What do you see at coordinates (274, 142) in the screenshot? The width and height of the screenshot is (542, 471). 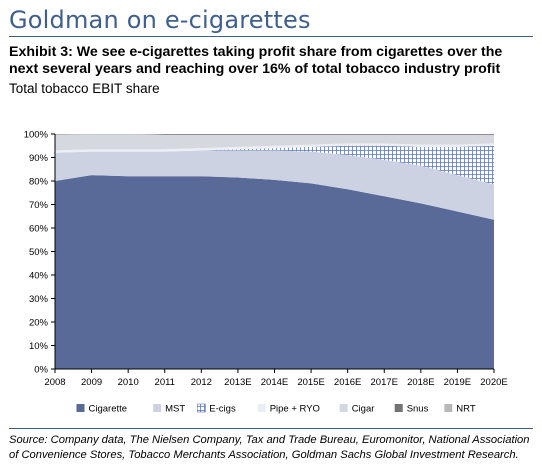 I see `area-cigar` at bounding box center [274, 142].